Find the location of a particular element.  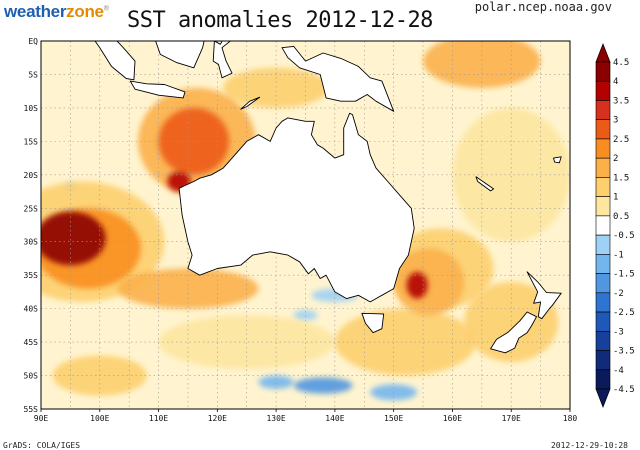

landmass-new-guinea is located at coordinates (338, 78).